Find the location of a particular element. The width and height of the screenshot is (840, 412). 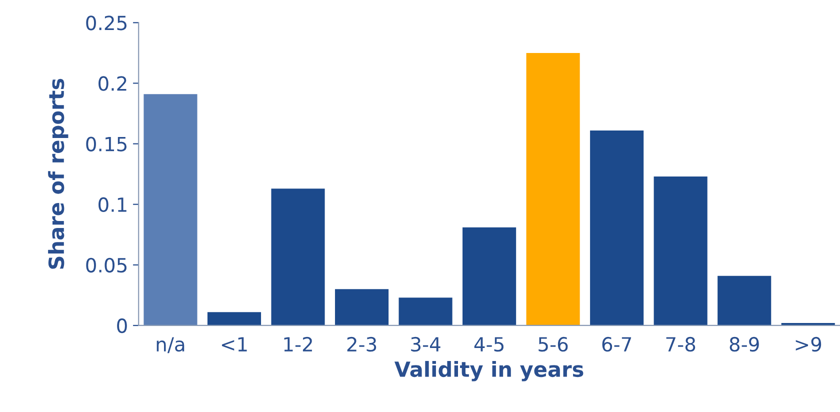

y-axis-title: Share of reports is located at coordinates (58, 173).